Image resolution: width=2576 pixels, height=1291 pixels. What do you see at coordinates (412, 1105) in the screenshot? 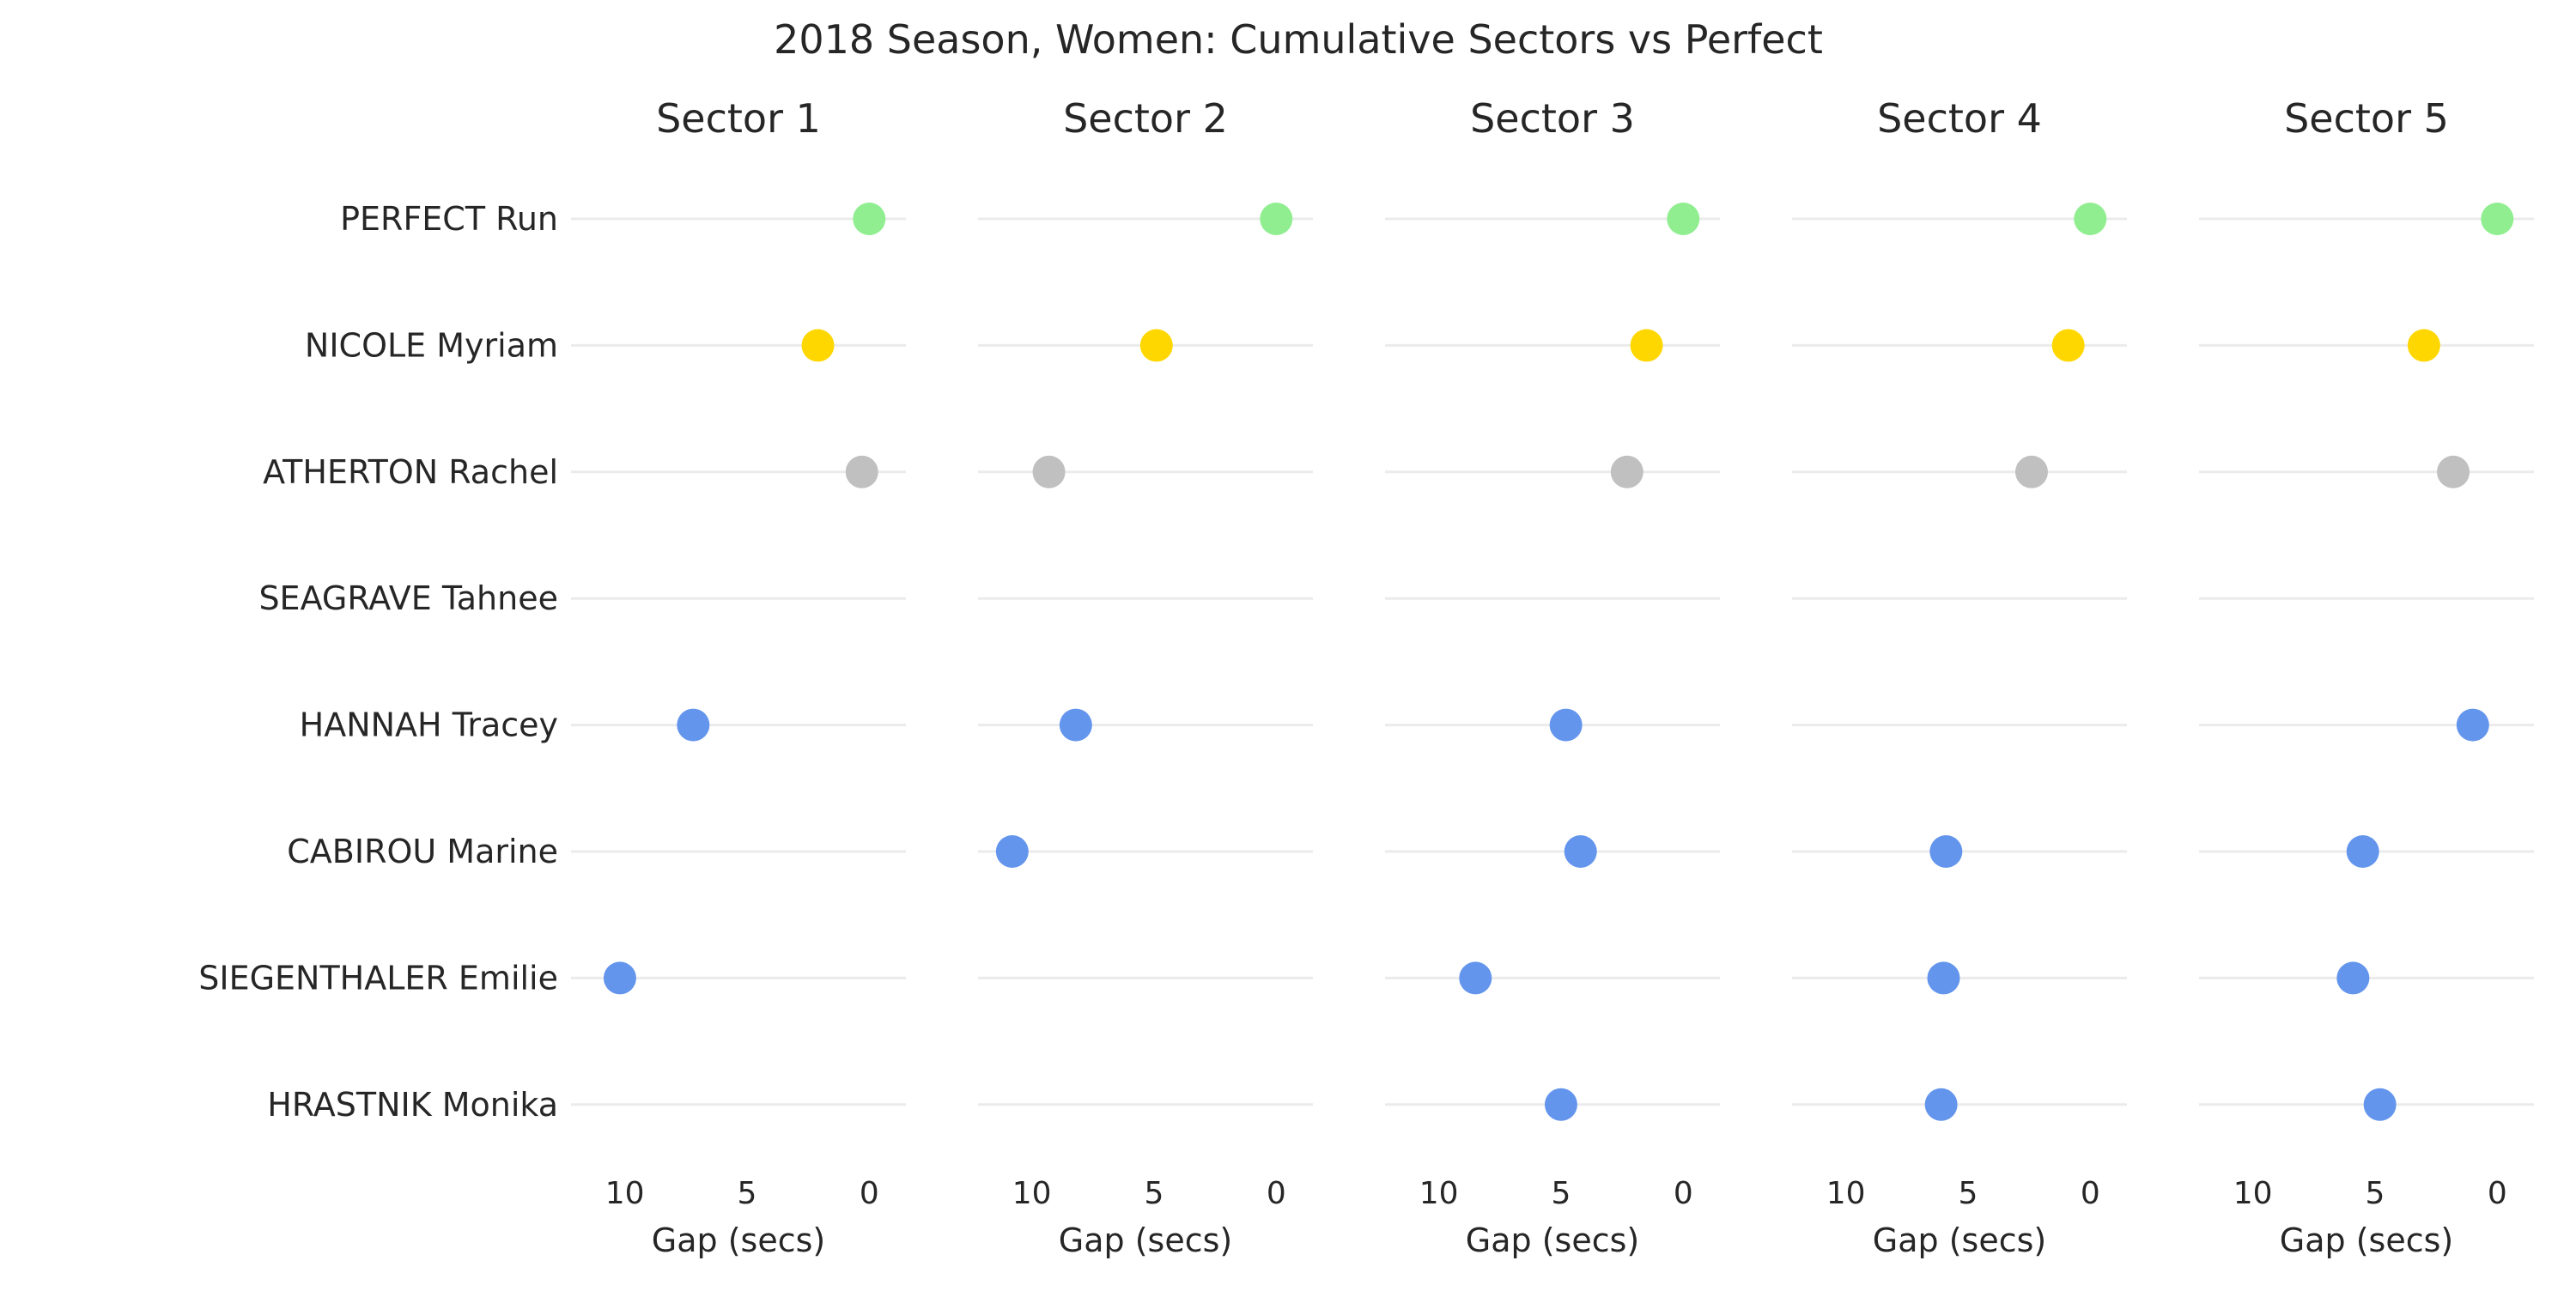
I see `rider-label: HRASTNIK Monika` at bounding box center [412, 1105].